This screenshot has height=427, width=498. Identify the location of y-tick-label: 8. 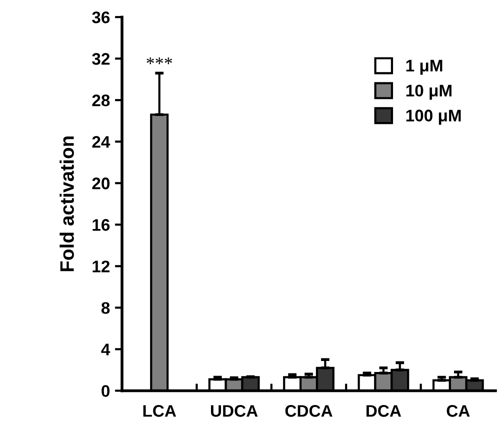
(105, 308).